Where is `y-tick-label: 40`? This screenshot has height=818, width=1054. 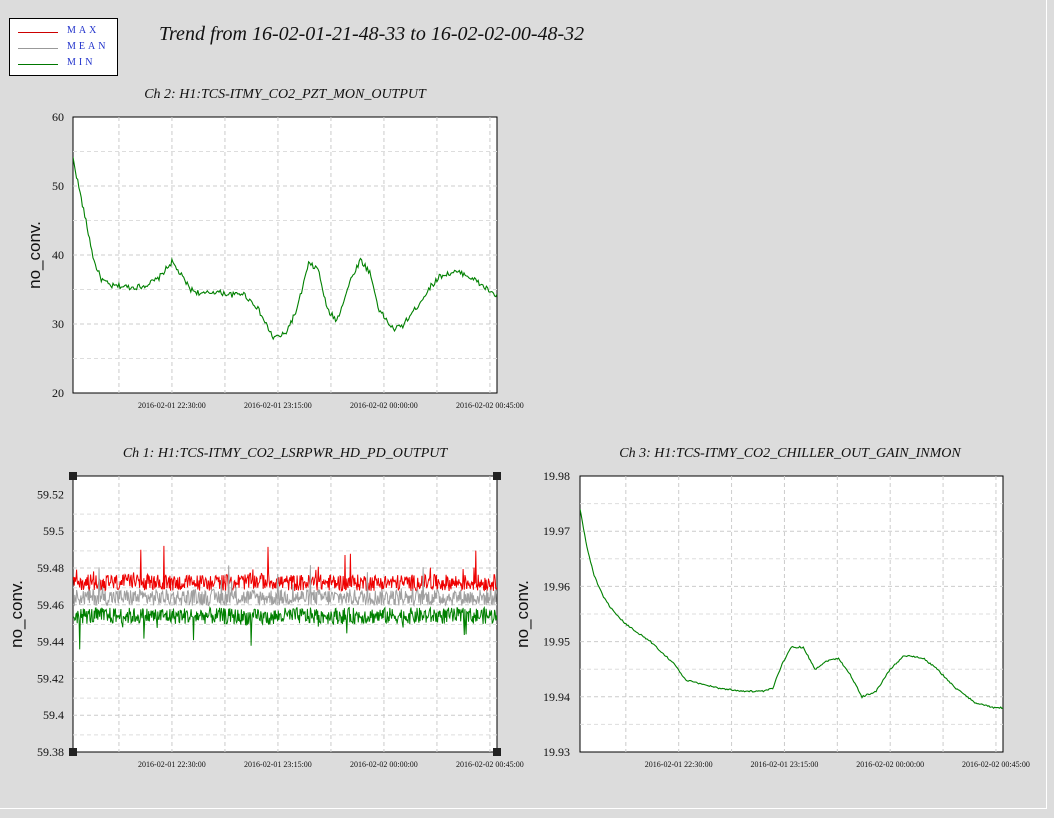
y-tick-label: 40 is located at coordinates (58, 255).